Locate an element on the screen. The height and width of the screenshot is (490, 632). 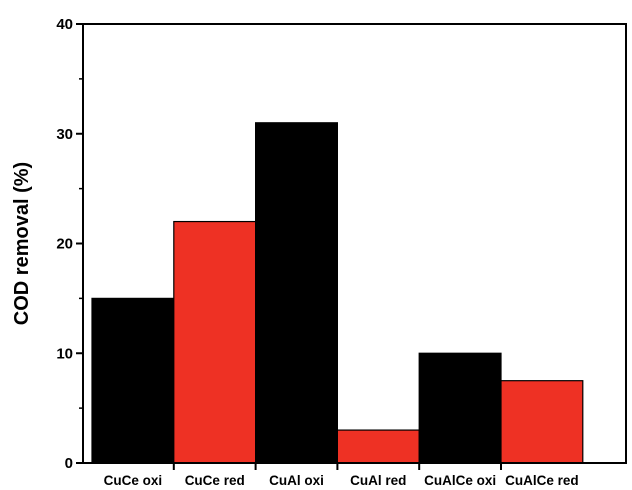
x-tick-label: CuAl red is located at coordinates (378, 480).